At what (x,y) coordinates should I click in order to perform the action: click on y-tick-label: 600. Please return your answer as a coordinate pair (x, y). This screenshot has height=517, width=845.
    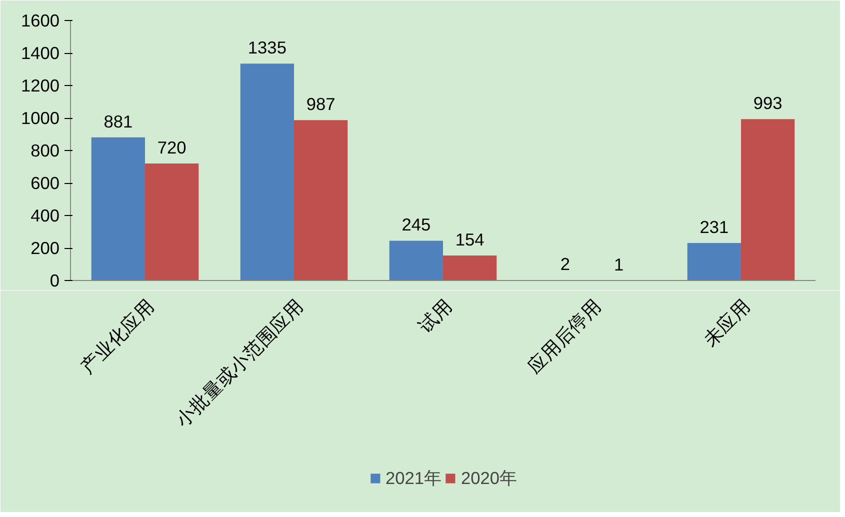
    Looking at the image, I should click on (45, 183).